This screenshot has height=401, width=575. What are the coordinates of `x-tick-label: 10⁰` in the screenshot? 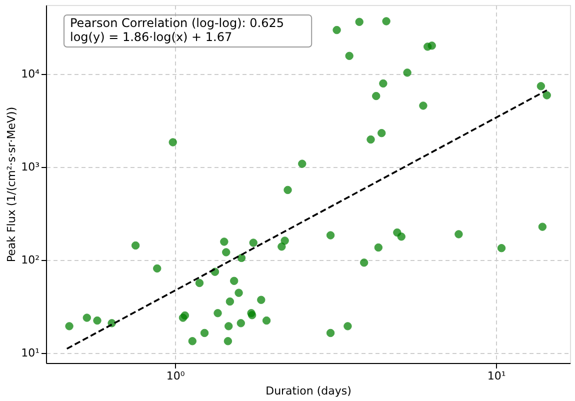 It's located at (176, 376).